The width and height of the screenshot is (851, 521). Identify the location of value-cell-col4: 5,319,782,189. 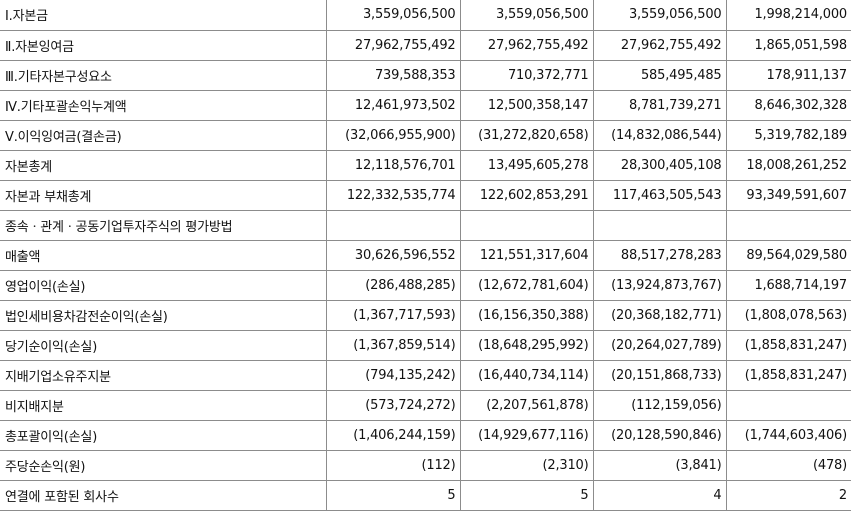
(788, 135).